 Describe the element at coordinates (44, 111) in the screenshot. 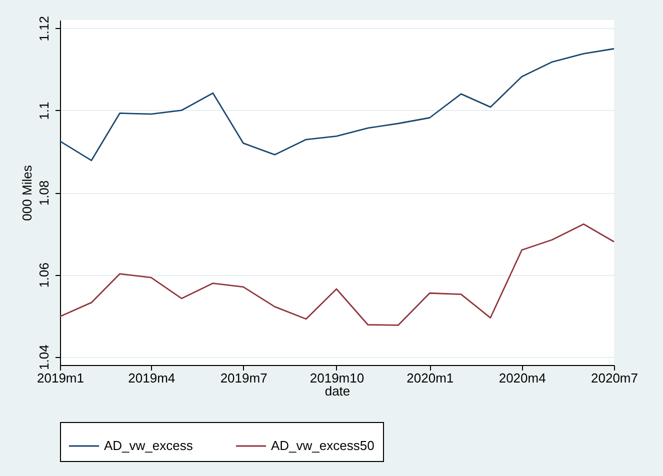

I see `y-tick-label: 1.1` at that location.